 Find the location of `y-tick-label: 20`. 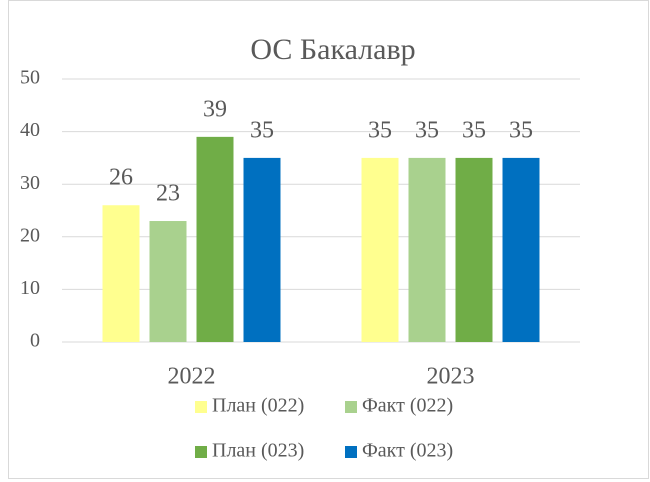

y-tick-label: 20 is located at coordinates (30, 235).